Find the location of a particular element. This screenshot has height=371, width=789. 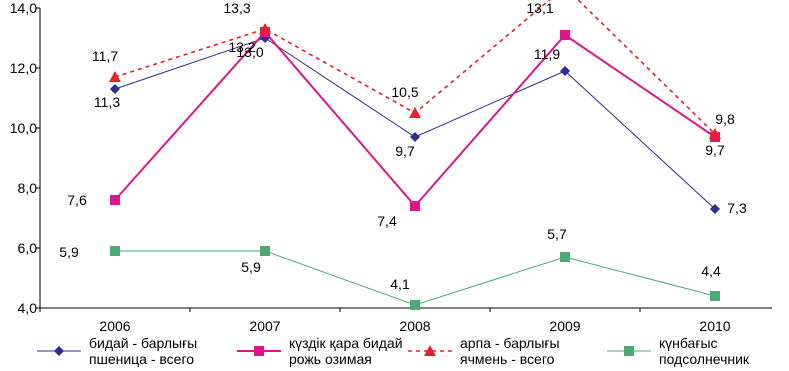

series-2-data-label: 11,7 is located at coordinates (105, 56).